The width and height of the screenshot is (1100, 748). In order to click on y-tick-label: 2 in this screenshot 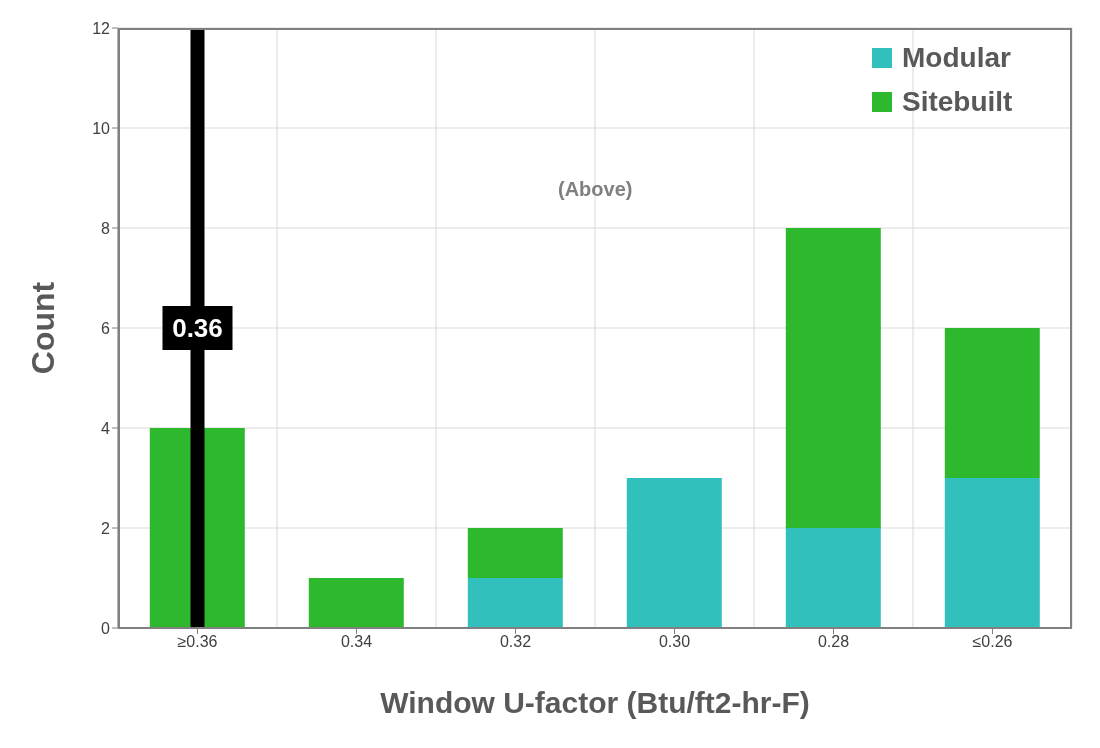, I will do `click(106, 528)`.